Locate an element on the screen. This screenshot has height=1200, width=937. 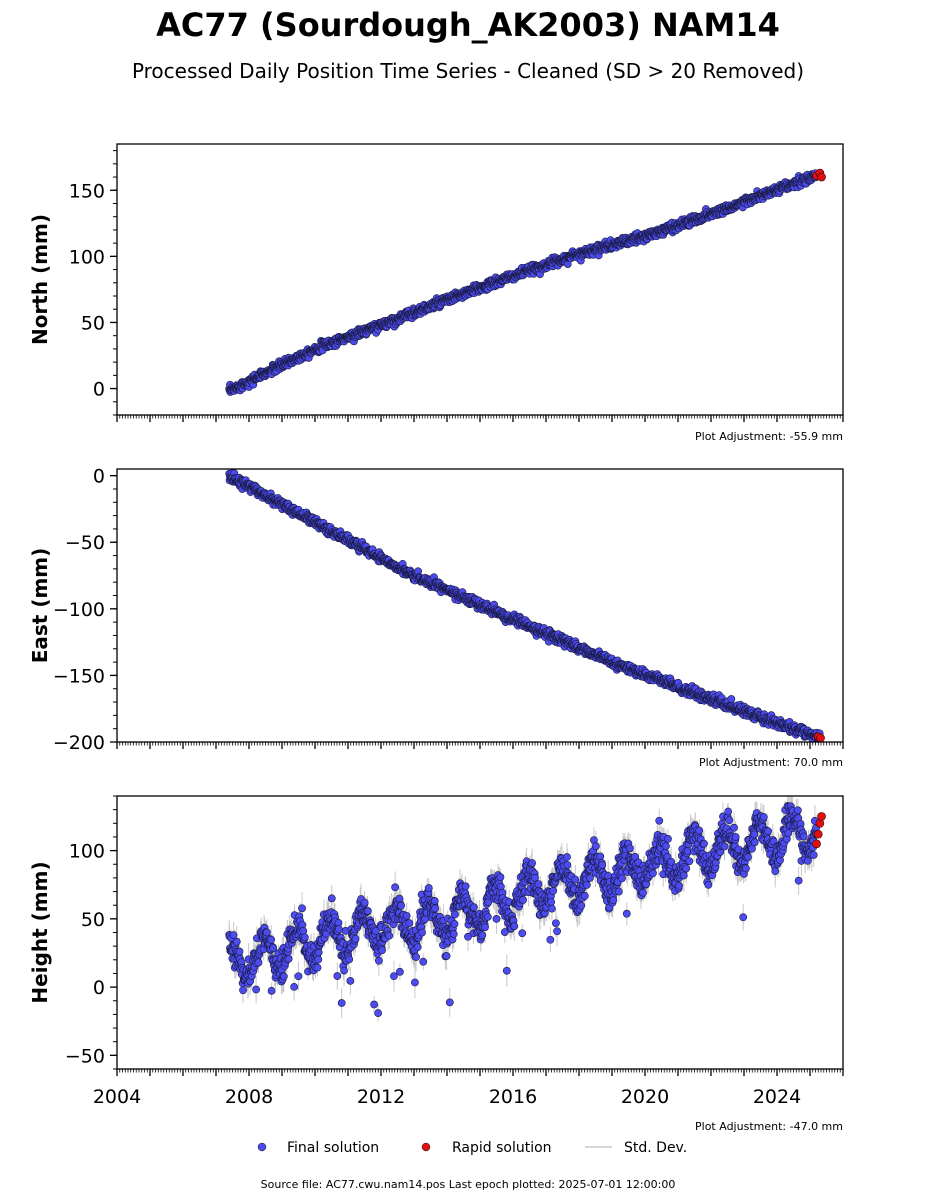
y-tick-label: 100 is located at coordinates (87, 852).